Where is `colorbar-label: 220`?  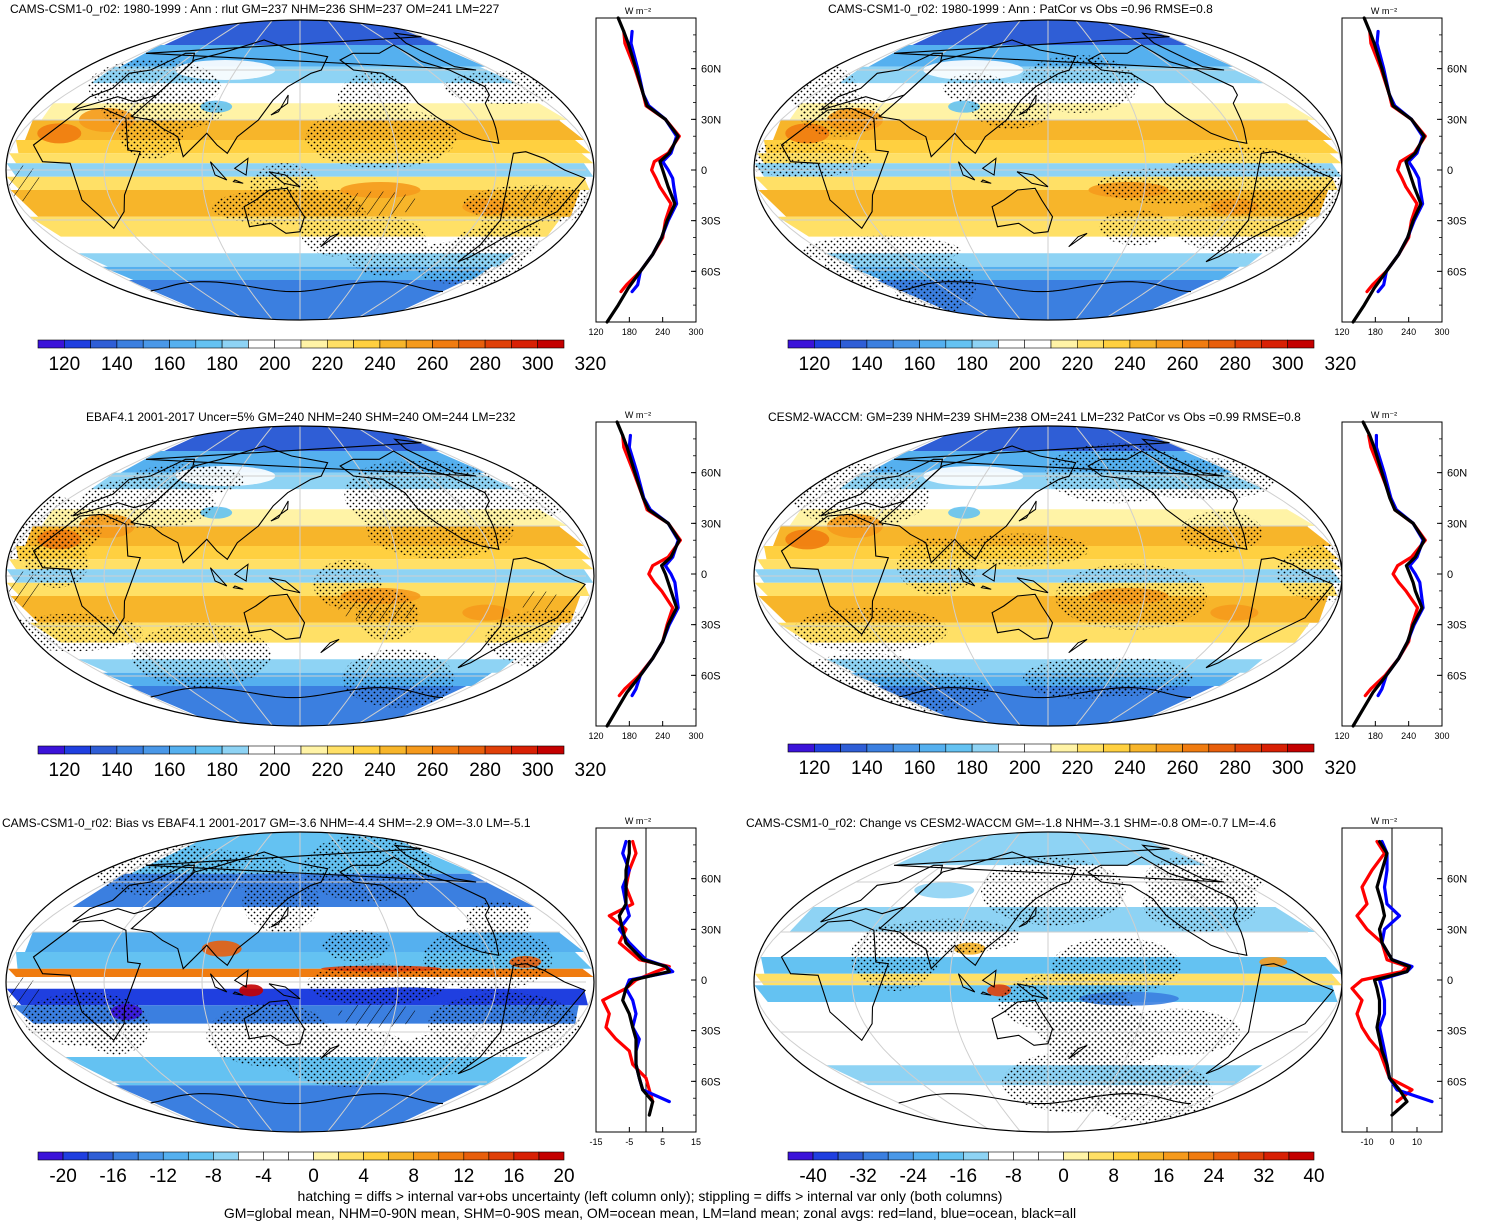 colorbar-label: 220 is located at coordinates (327, 364).